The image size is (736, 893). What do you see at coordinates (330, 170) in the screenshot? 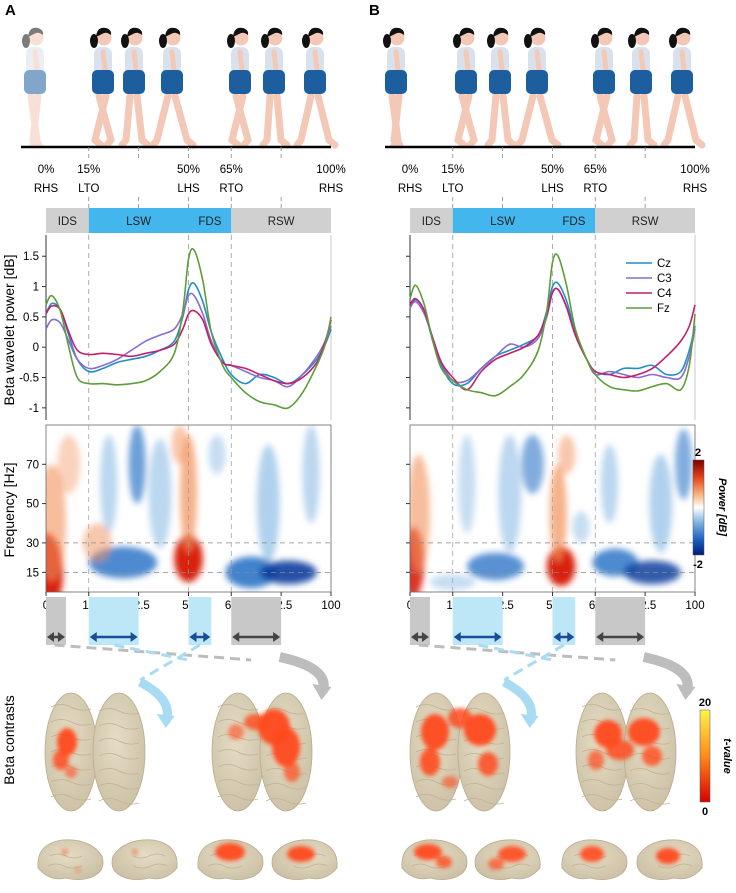
I see `gait-percent-label: 100%` at bounding box center [330, 170].